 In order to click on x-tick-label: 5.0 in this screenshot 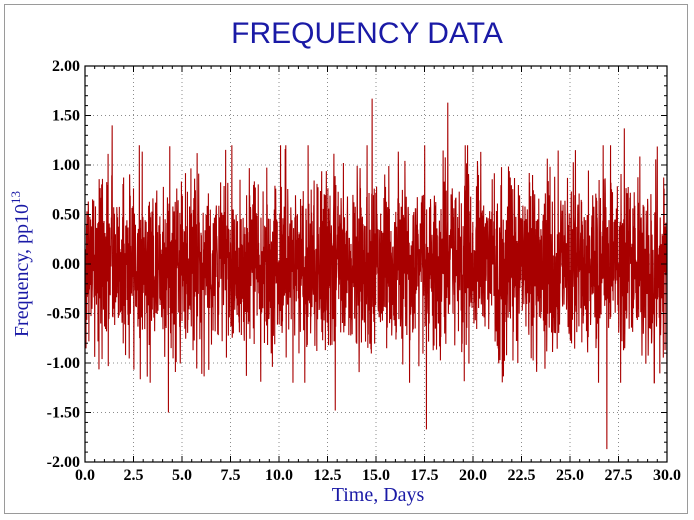, I will do `click(182, 475)`.